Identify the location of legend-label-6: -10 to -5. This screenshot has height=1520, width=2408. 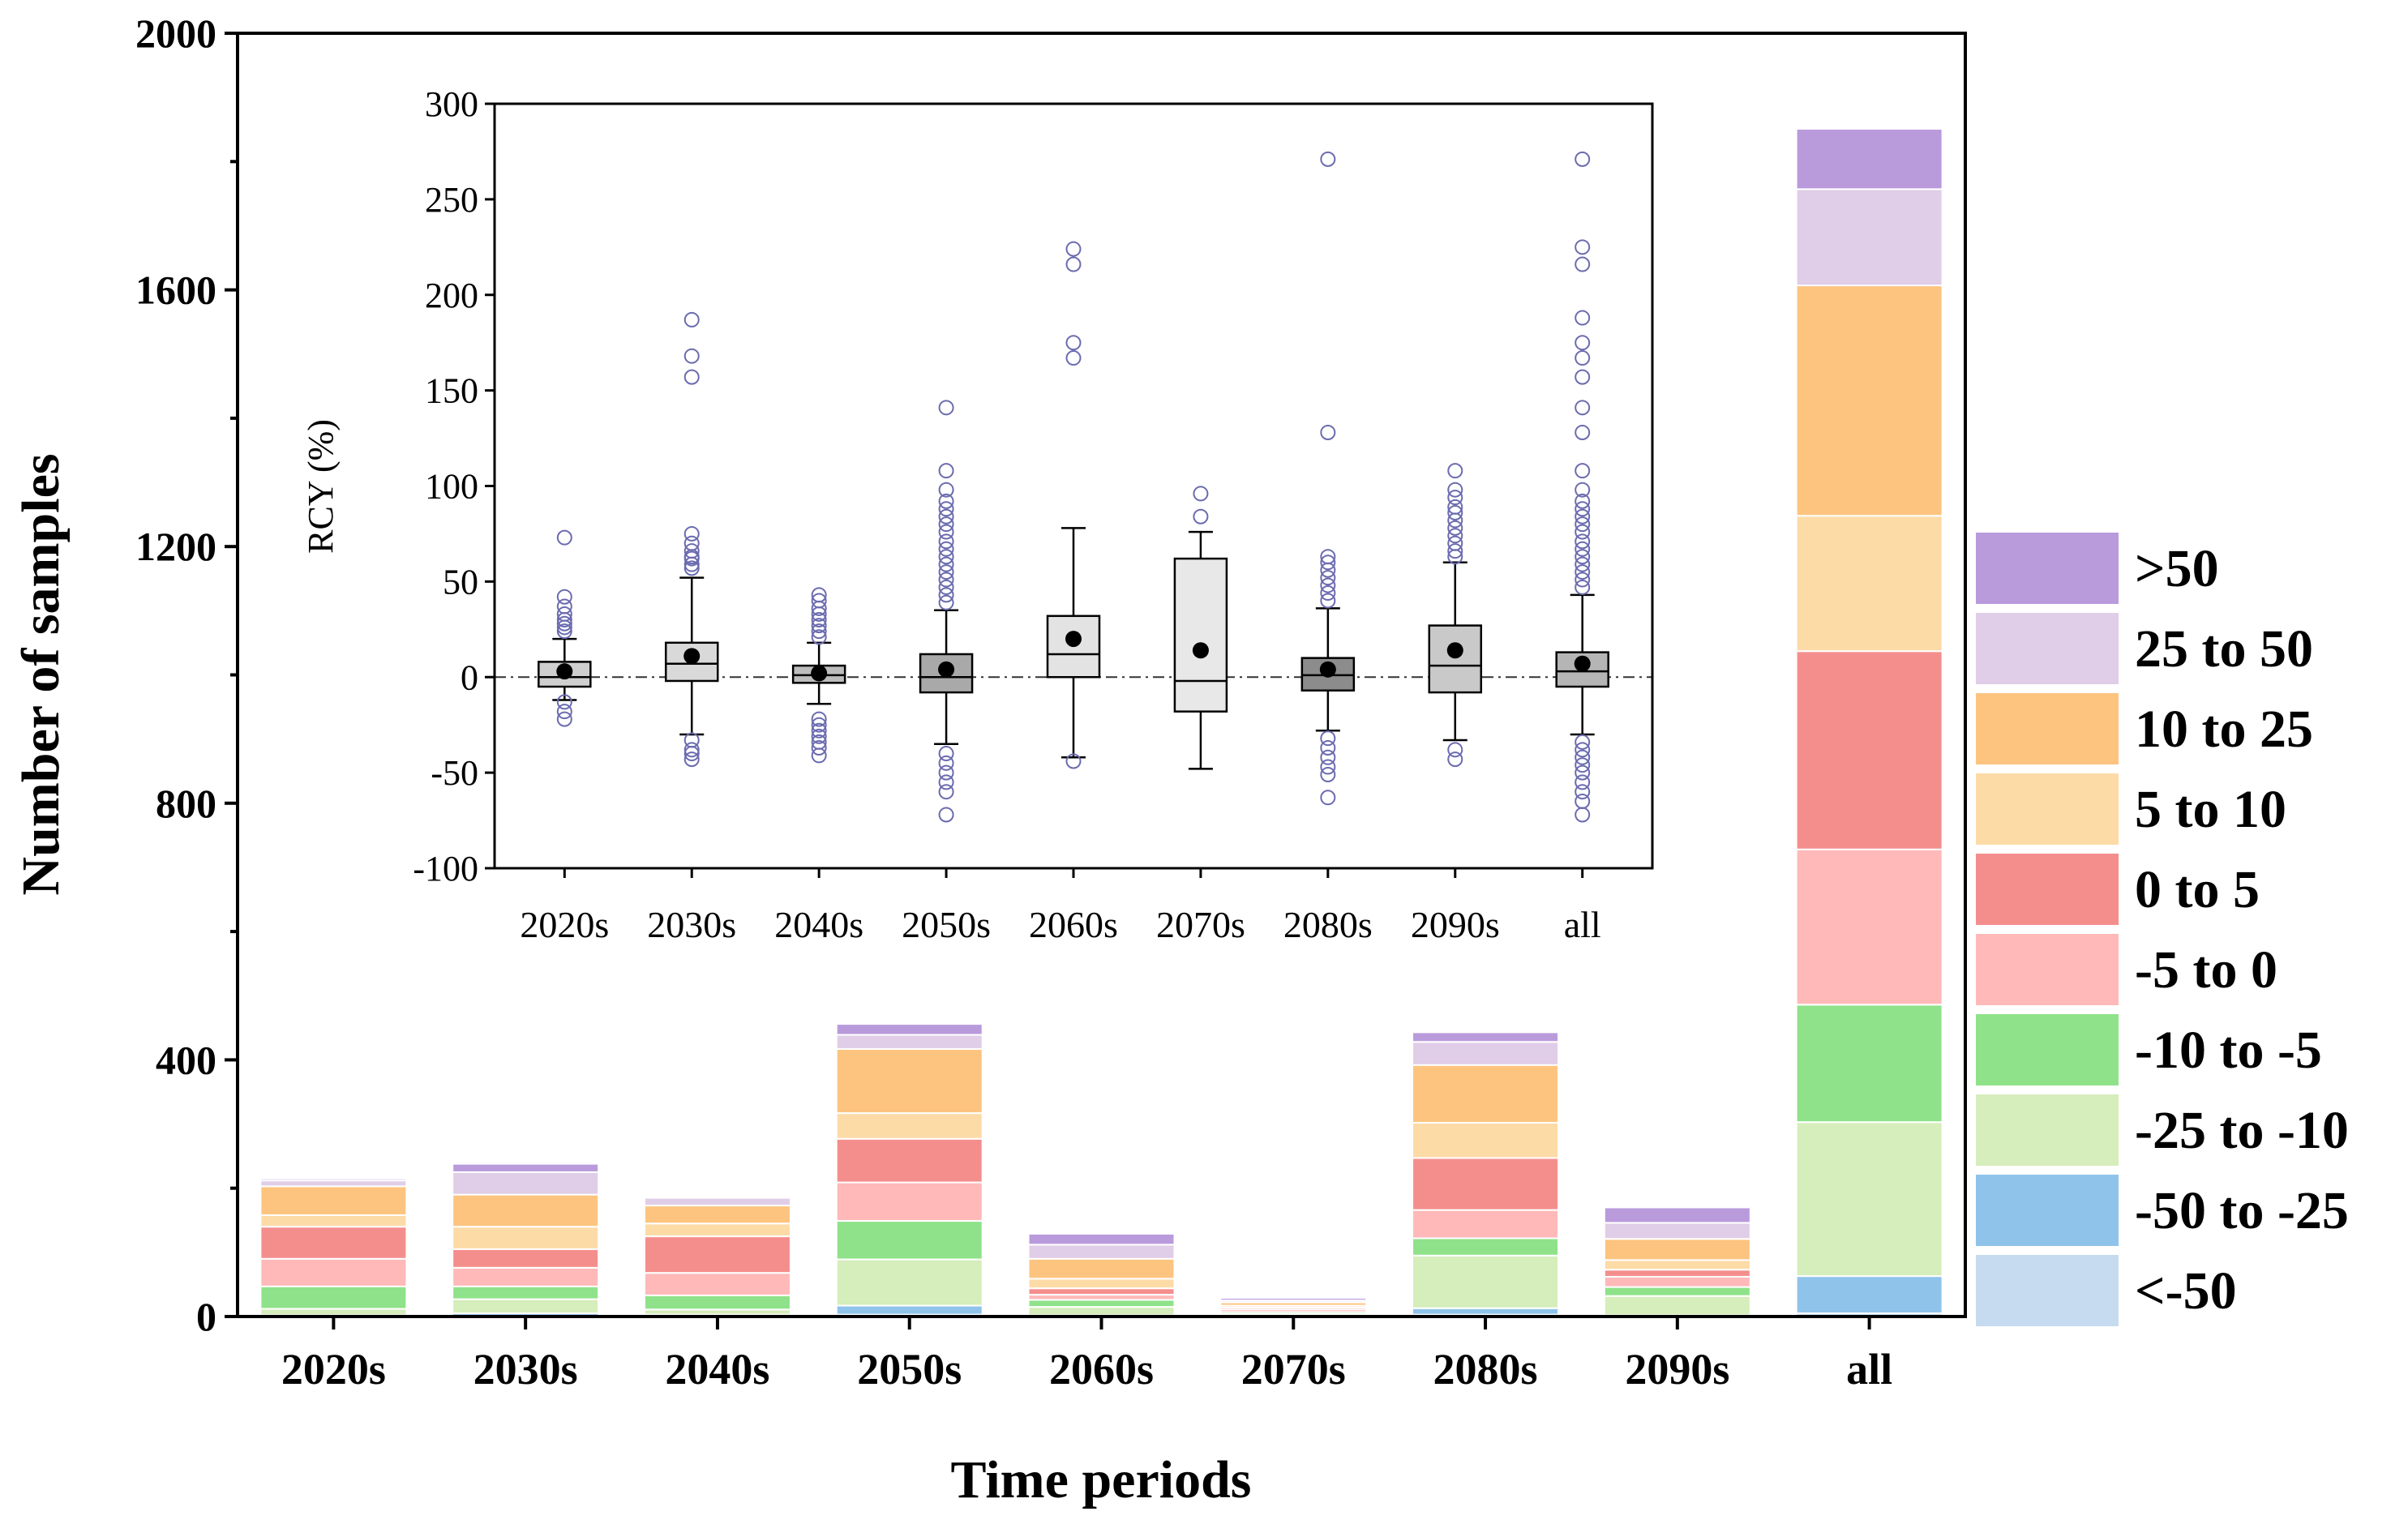
(2228, 1050).